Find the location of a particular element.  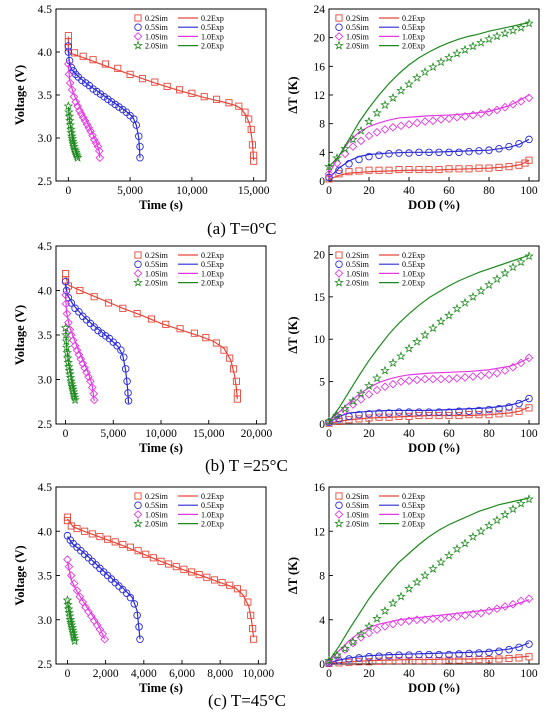

y-tick-label: 4 is located at coordinates (322, 621).